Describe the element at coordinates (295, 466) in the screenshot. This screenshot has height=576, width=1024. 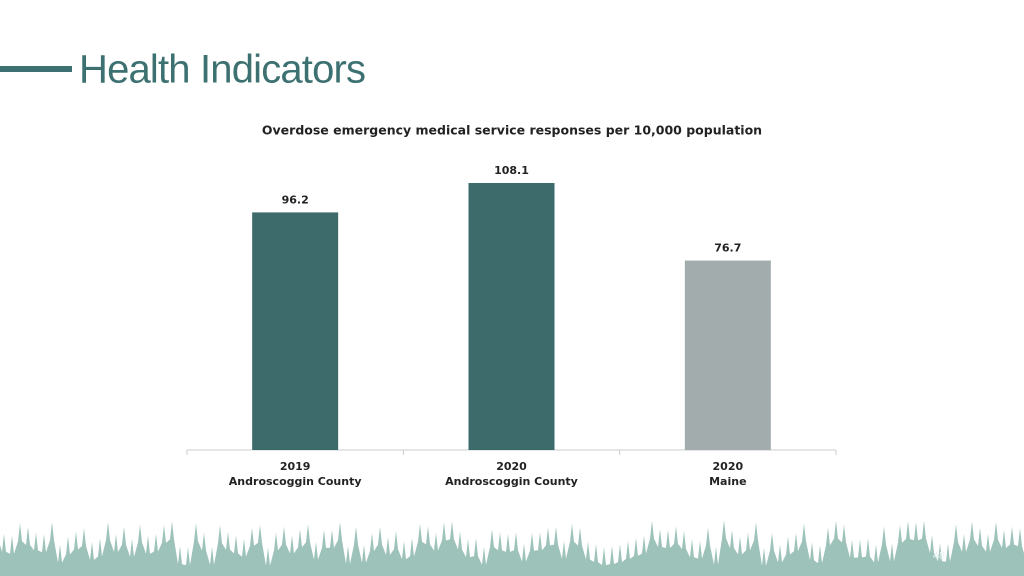
I see `x-tick-label: 2019` at that location.